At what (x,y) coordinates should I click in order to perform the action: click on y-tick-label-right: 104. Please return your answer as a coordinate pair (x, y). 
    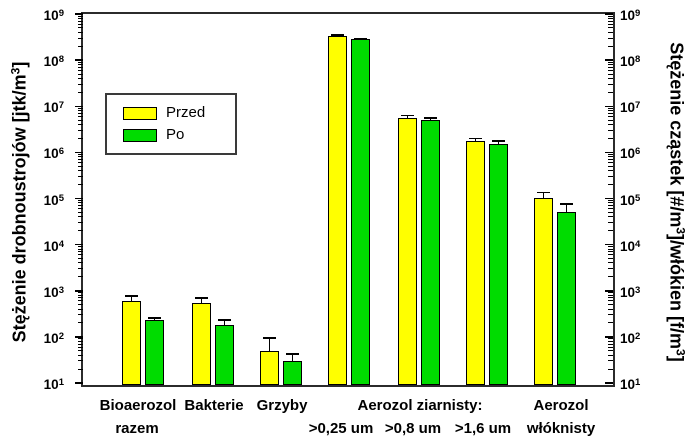
    Looking at the image, I should click on (630, 246).